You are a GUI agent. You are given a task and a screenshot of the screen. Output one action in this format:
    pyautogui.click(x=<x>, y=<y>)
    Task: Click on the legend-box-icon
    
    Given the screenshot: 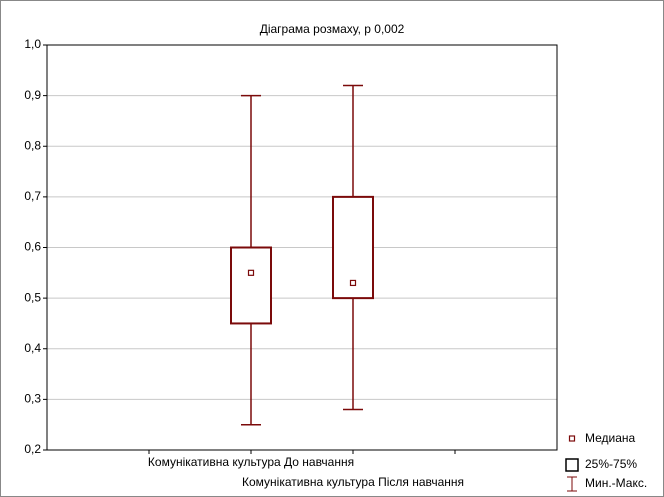 What is the action you would take?
    pyautogui.click(x=572, y=465)
    